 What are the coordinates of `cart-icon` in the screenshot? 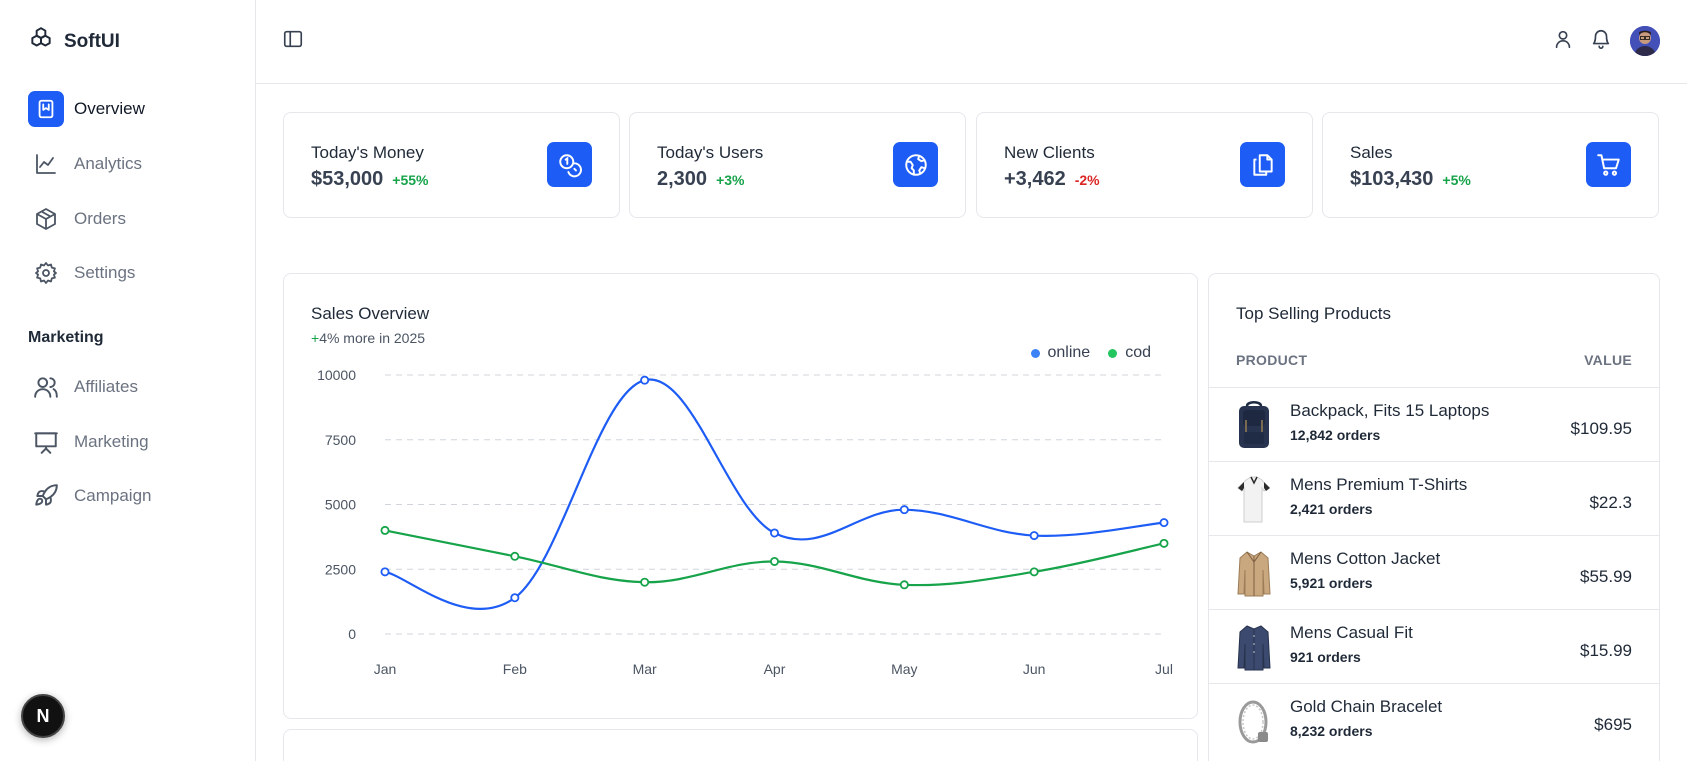 It's located at (1608, 164).